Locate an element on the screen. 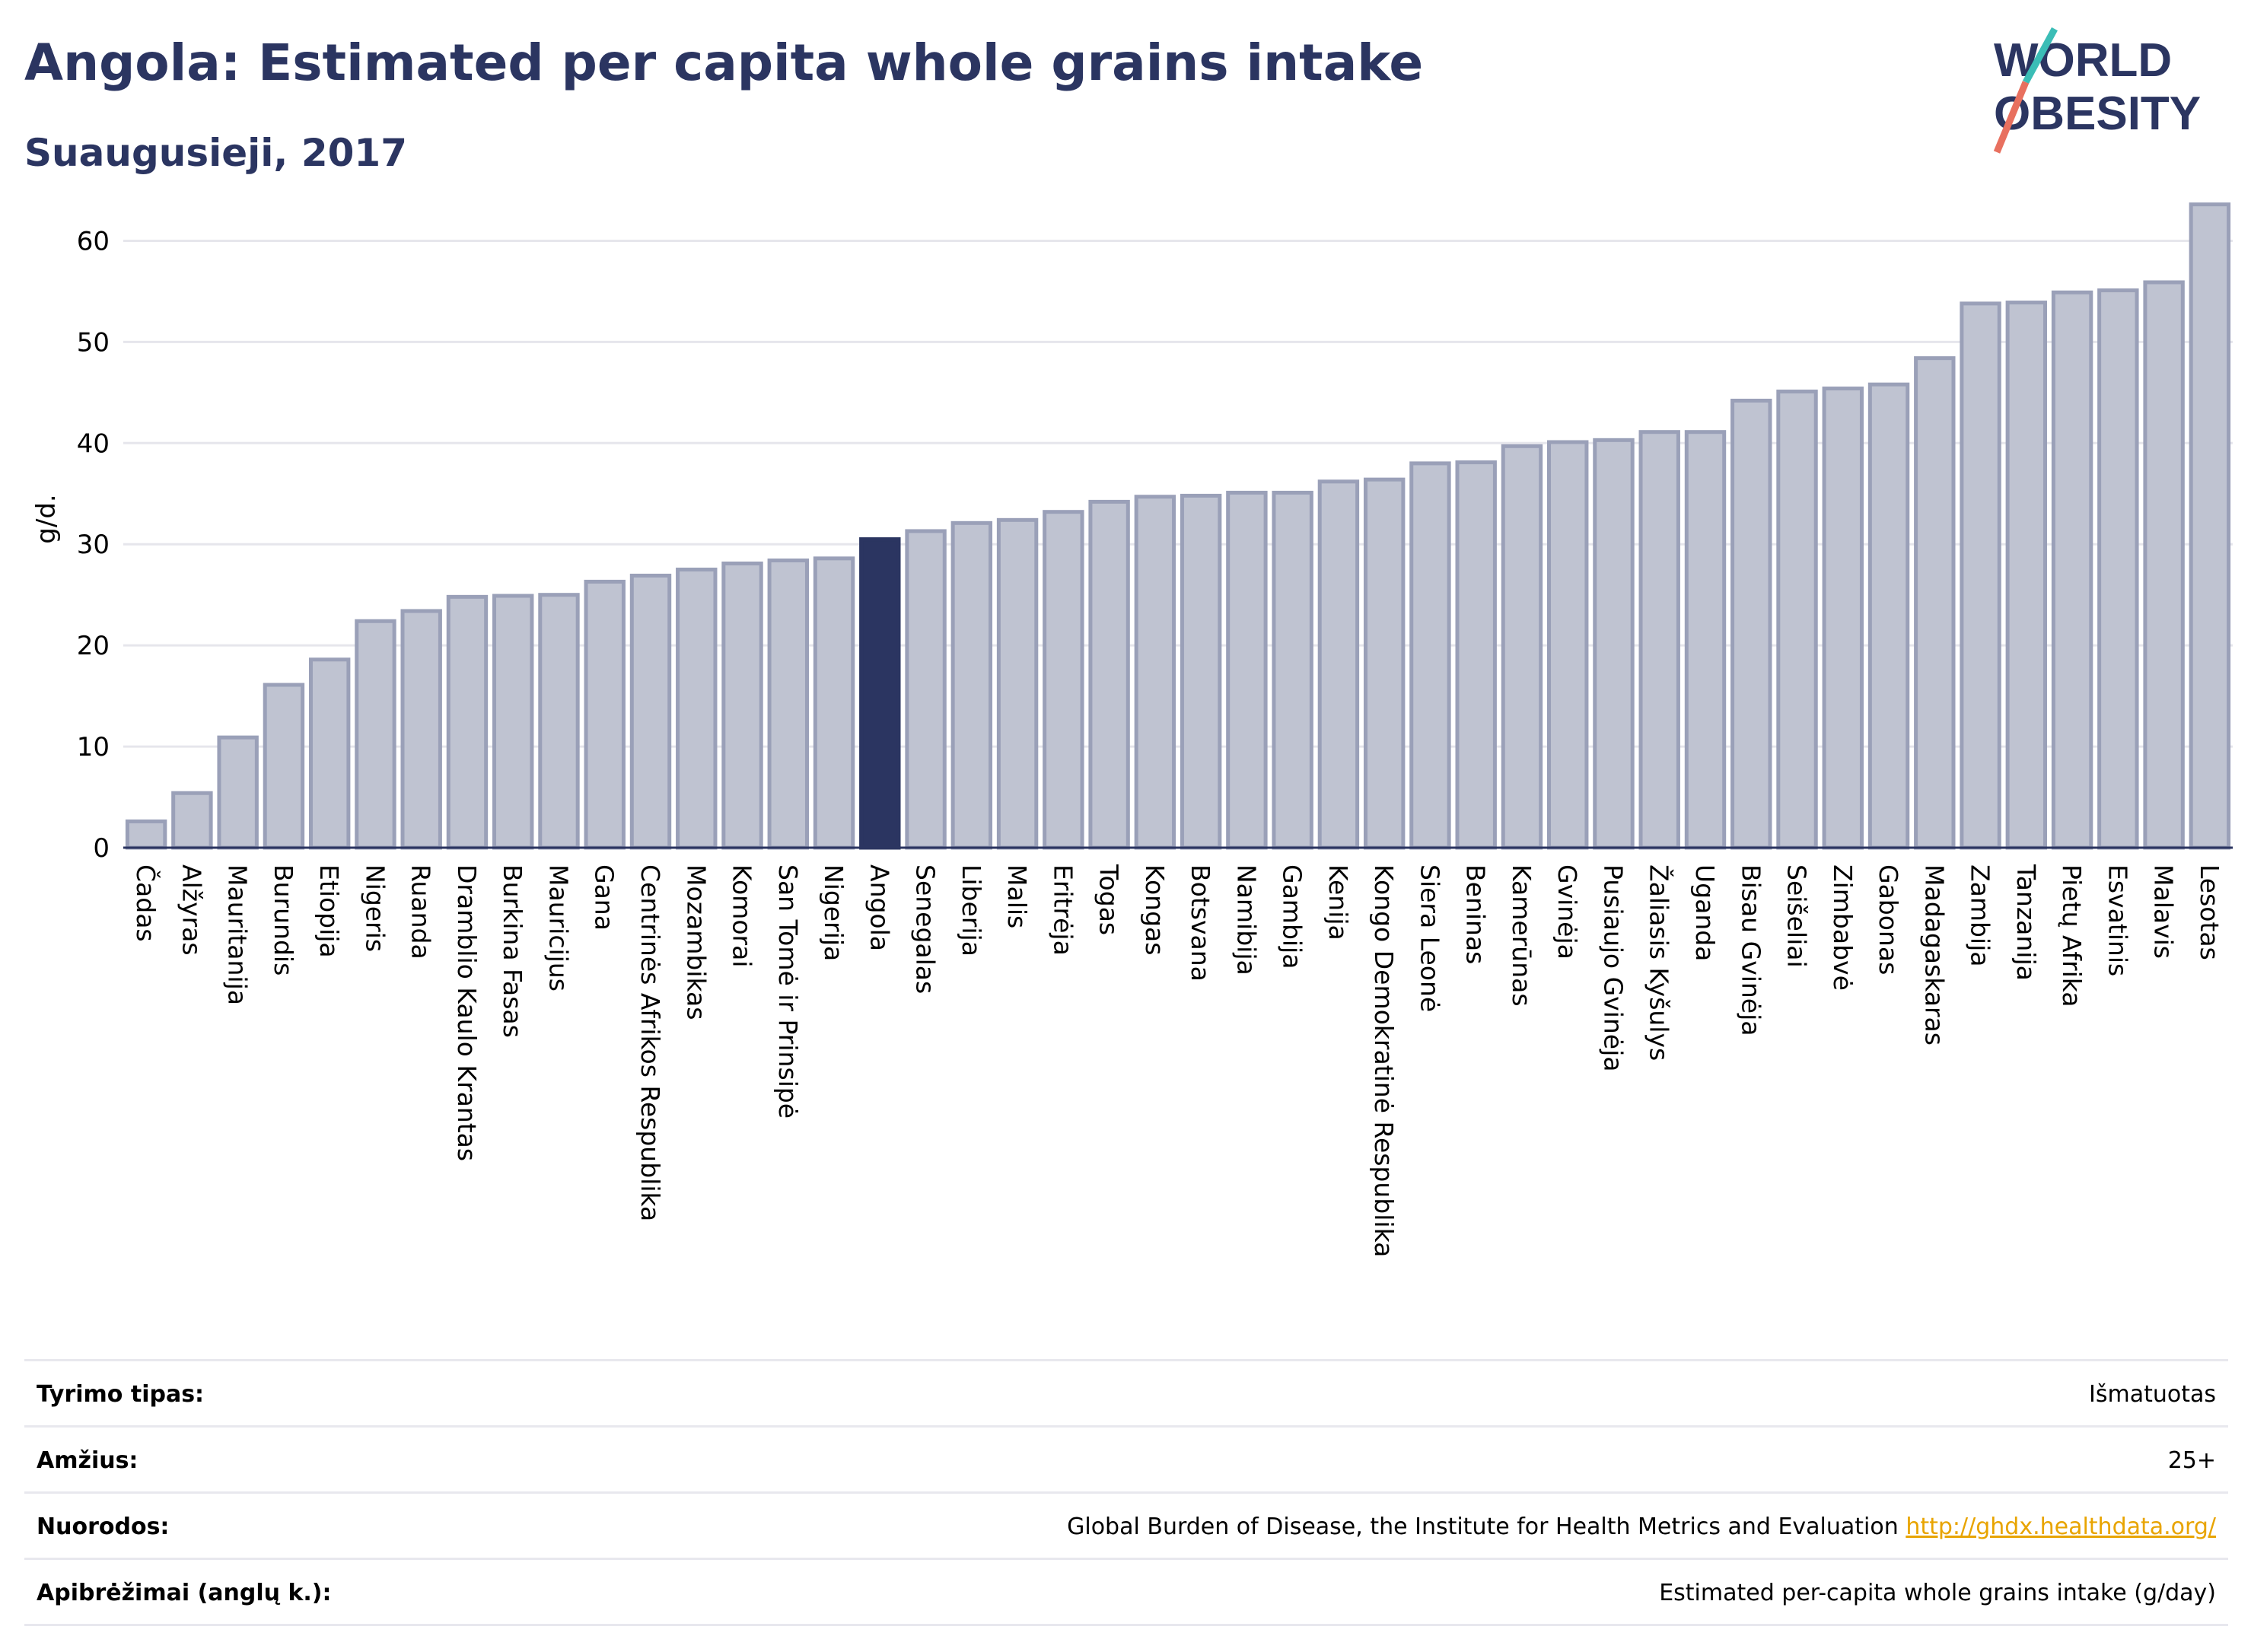 The width and height of the screenshot is (2251, 1652). x-tick-label: Gambija is located at coordinates (1292, 916).